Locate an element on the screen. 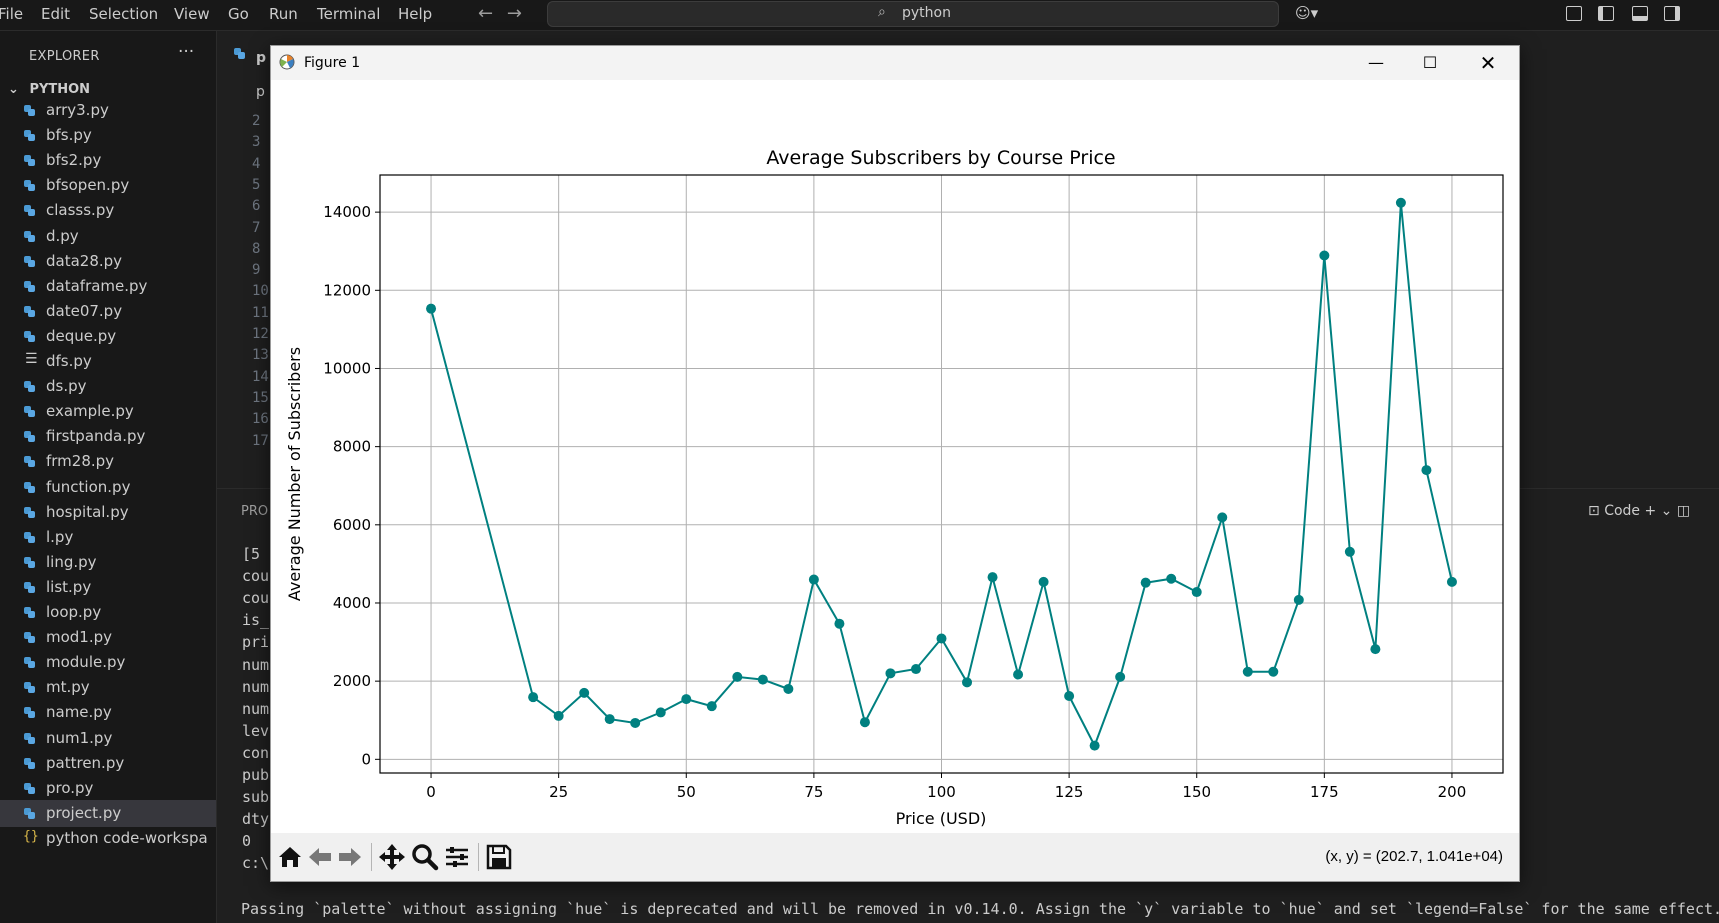  copilot-icon: ☺▾ is located at coordinates (1307, 13).